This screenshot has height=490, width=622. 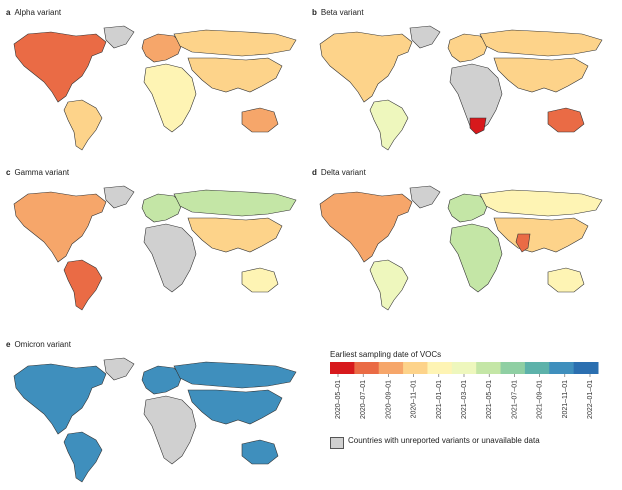 What do you see at coordinates (386, 354) in the screenshot?
I see `legend-title: Earliest sampling date of VOCs` at bounding box center [386, 354].